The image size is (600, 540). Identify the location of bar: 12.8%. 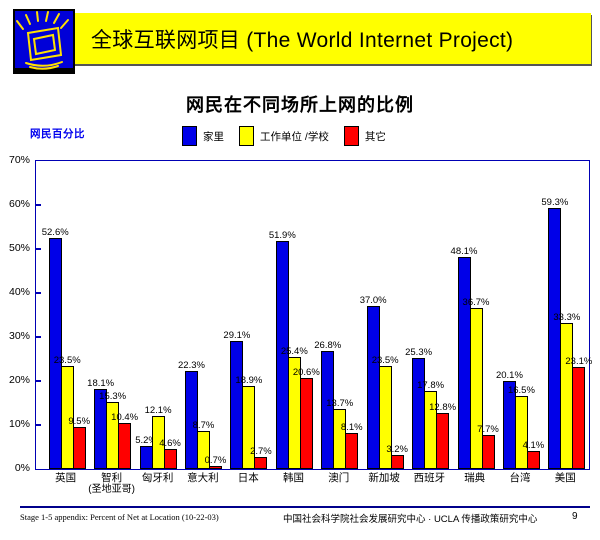
(442, 435).